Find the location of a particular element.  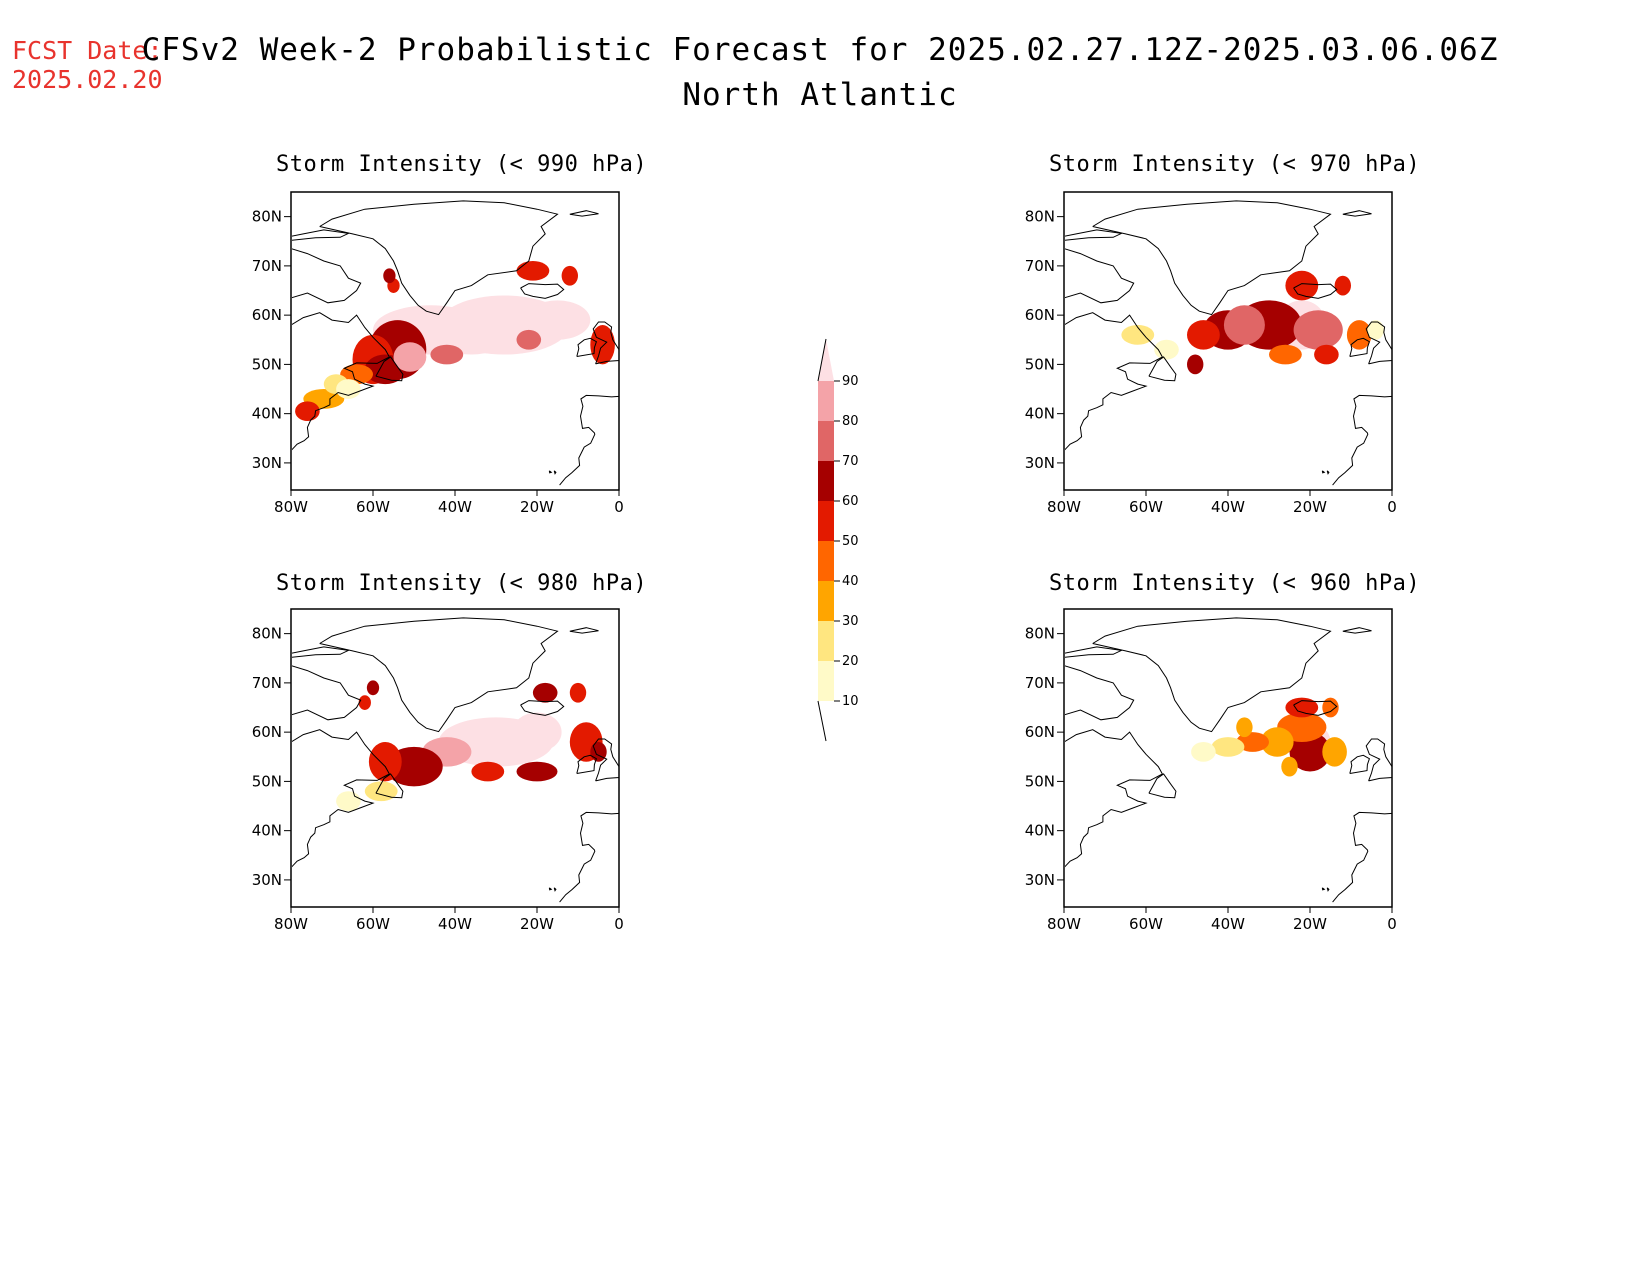

colorbar-tick-label: 70 is located at coordinates (850, 461).